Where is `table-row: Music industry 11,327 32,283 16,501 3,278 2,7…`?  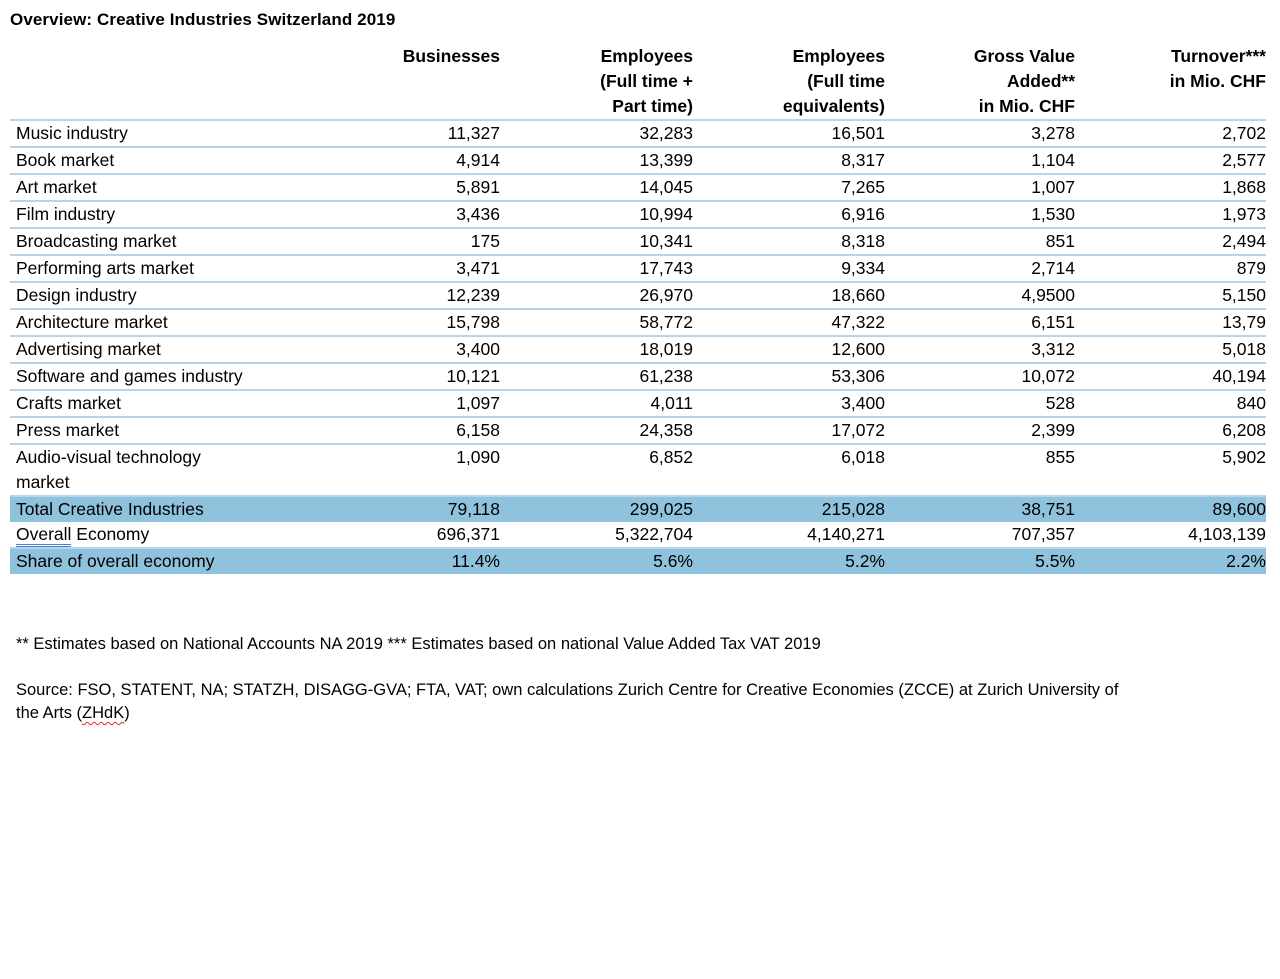 table-row: Music industry 11,327 32,283 16,501 3,278 2,7… is located at coordinates (638, 133).